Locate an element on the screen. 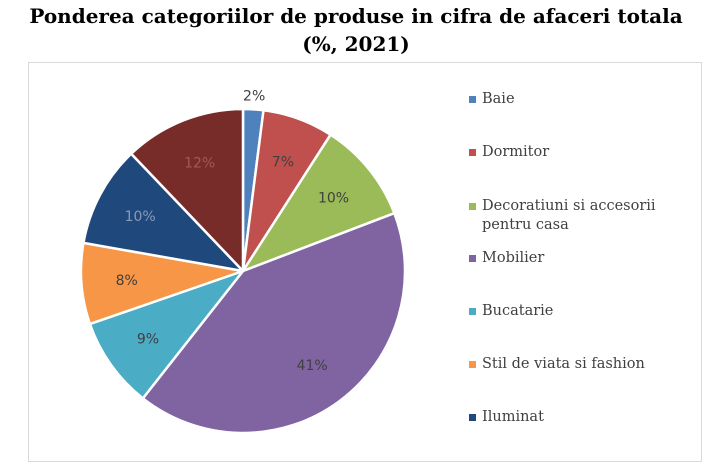 The image size is (712, 462). legend-item: Mobilier is located at coordinates (575, 258).